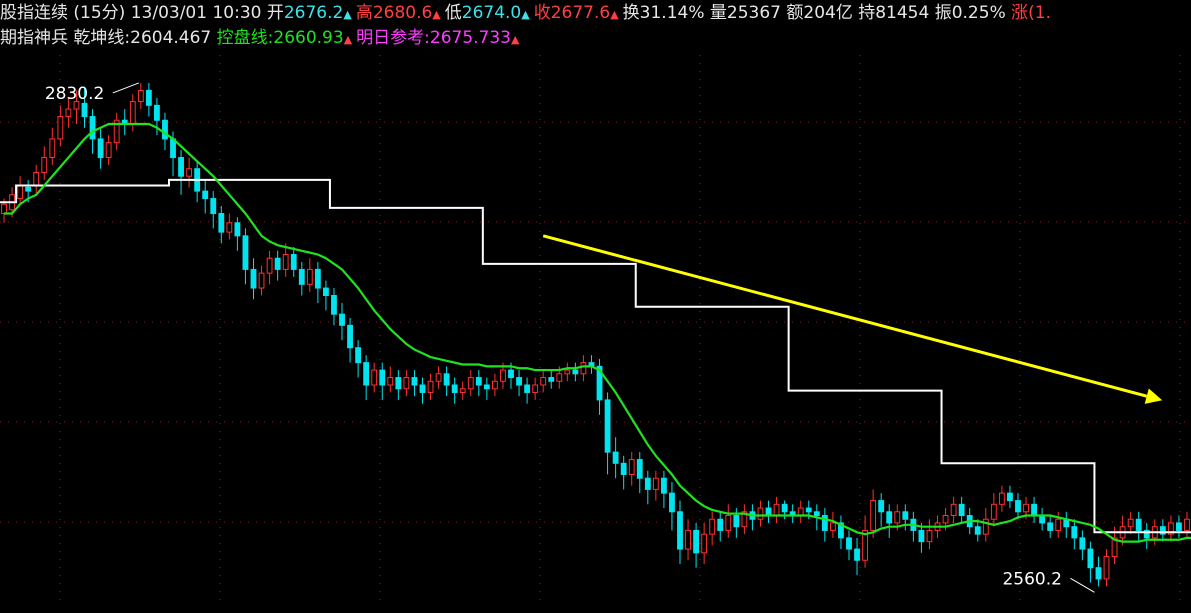  What do you see at coordinates (580, 13) in the screenshot?
I see `row1-segment: 2677.6` at bounding box center [580, 13].